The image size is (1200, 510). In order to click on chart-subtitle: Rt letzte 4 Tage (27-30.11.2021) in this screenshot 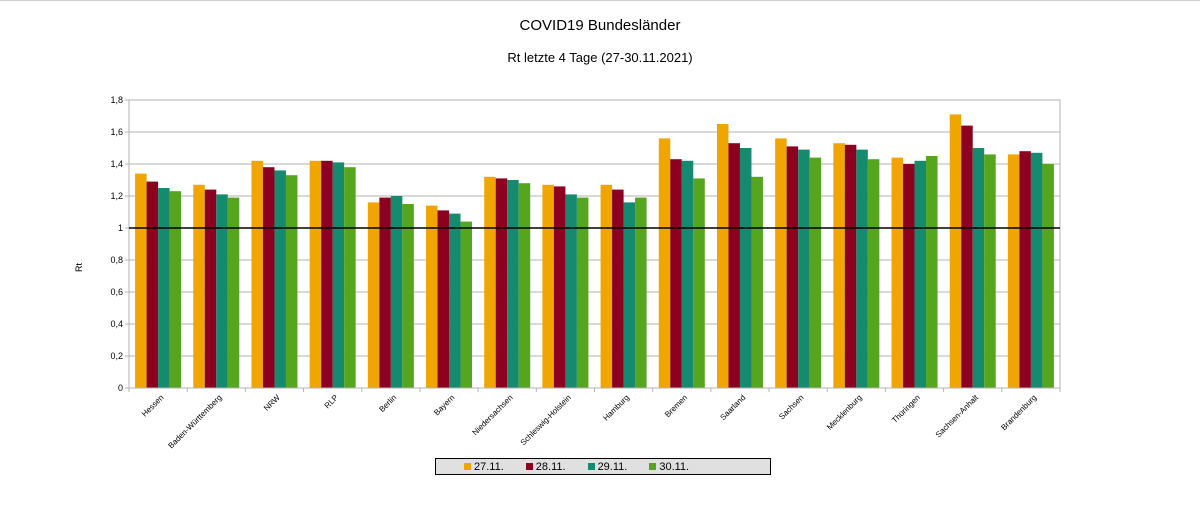, I will do `click(600, 57)`.